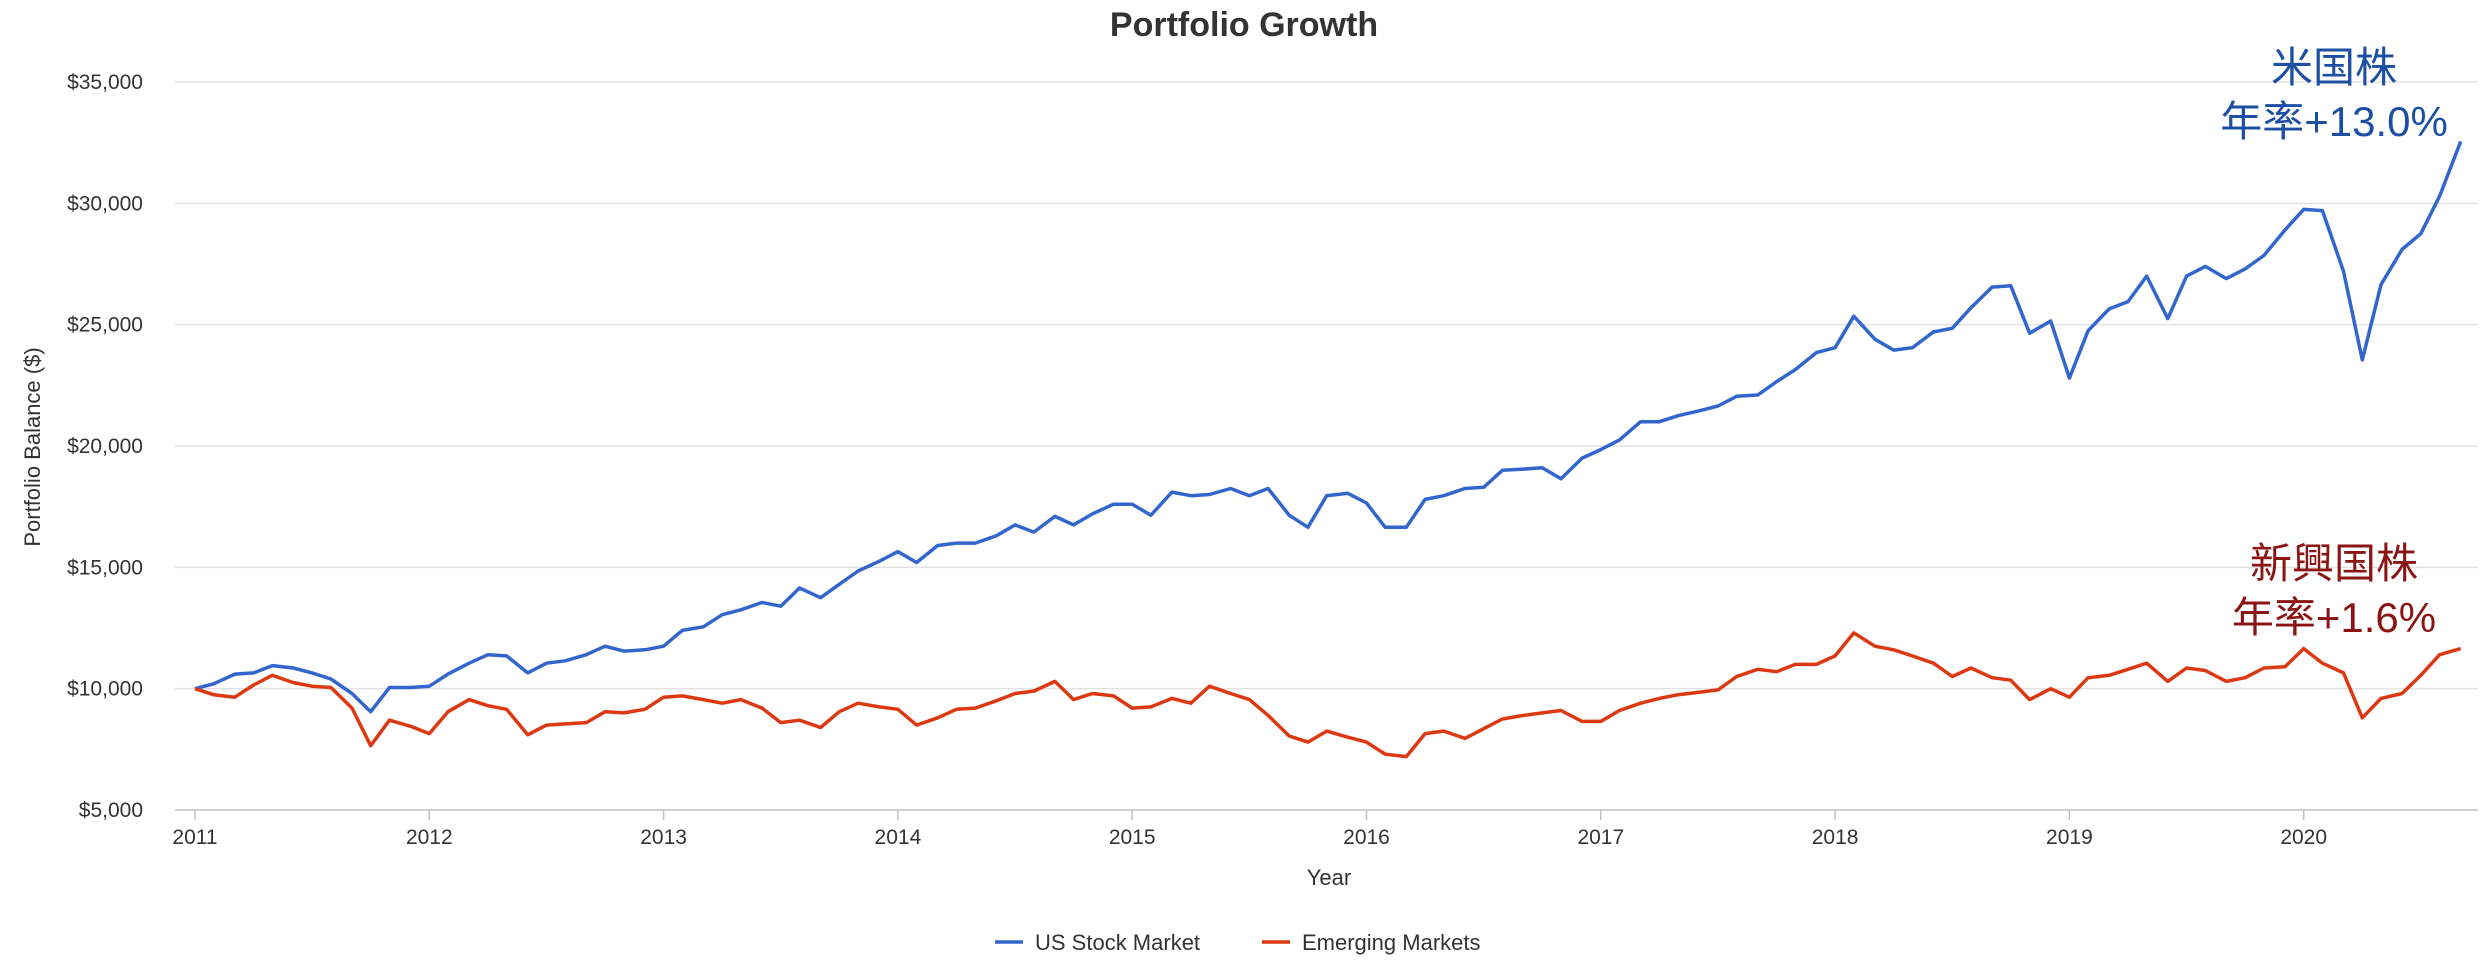  I want to click on y-tick-label: $25,000, so click(105, 325).